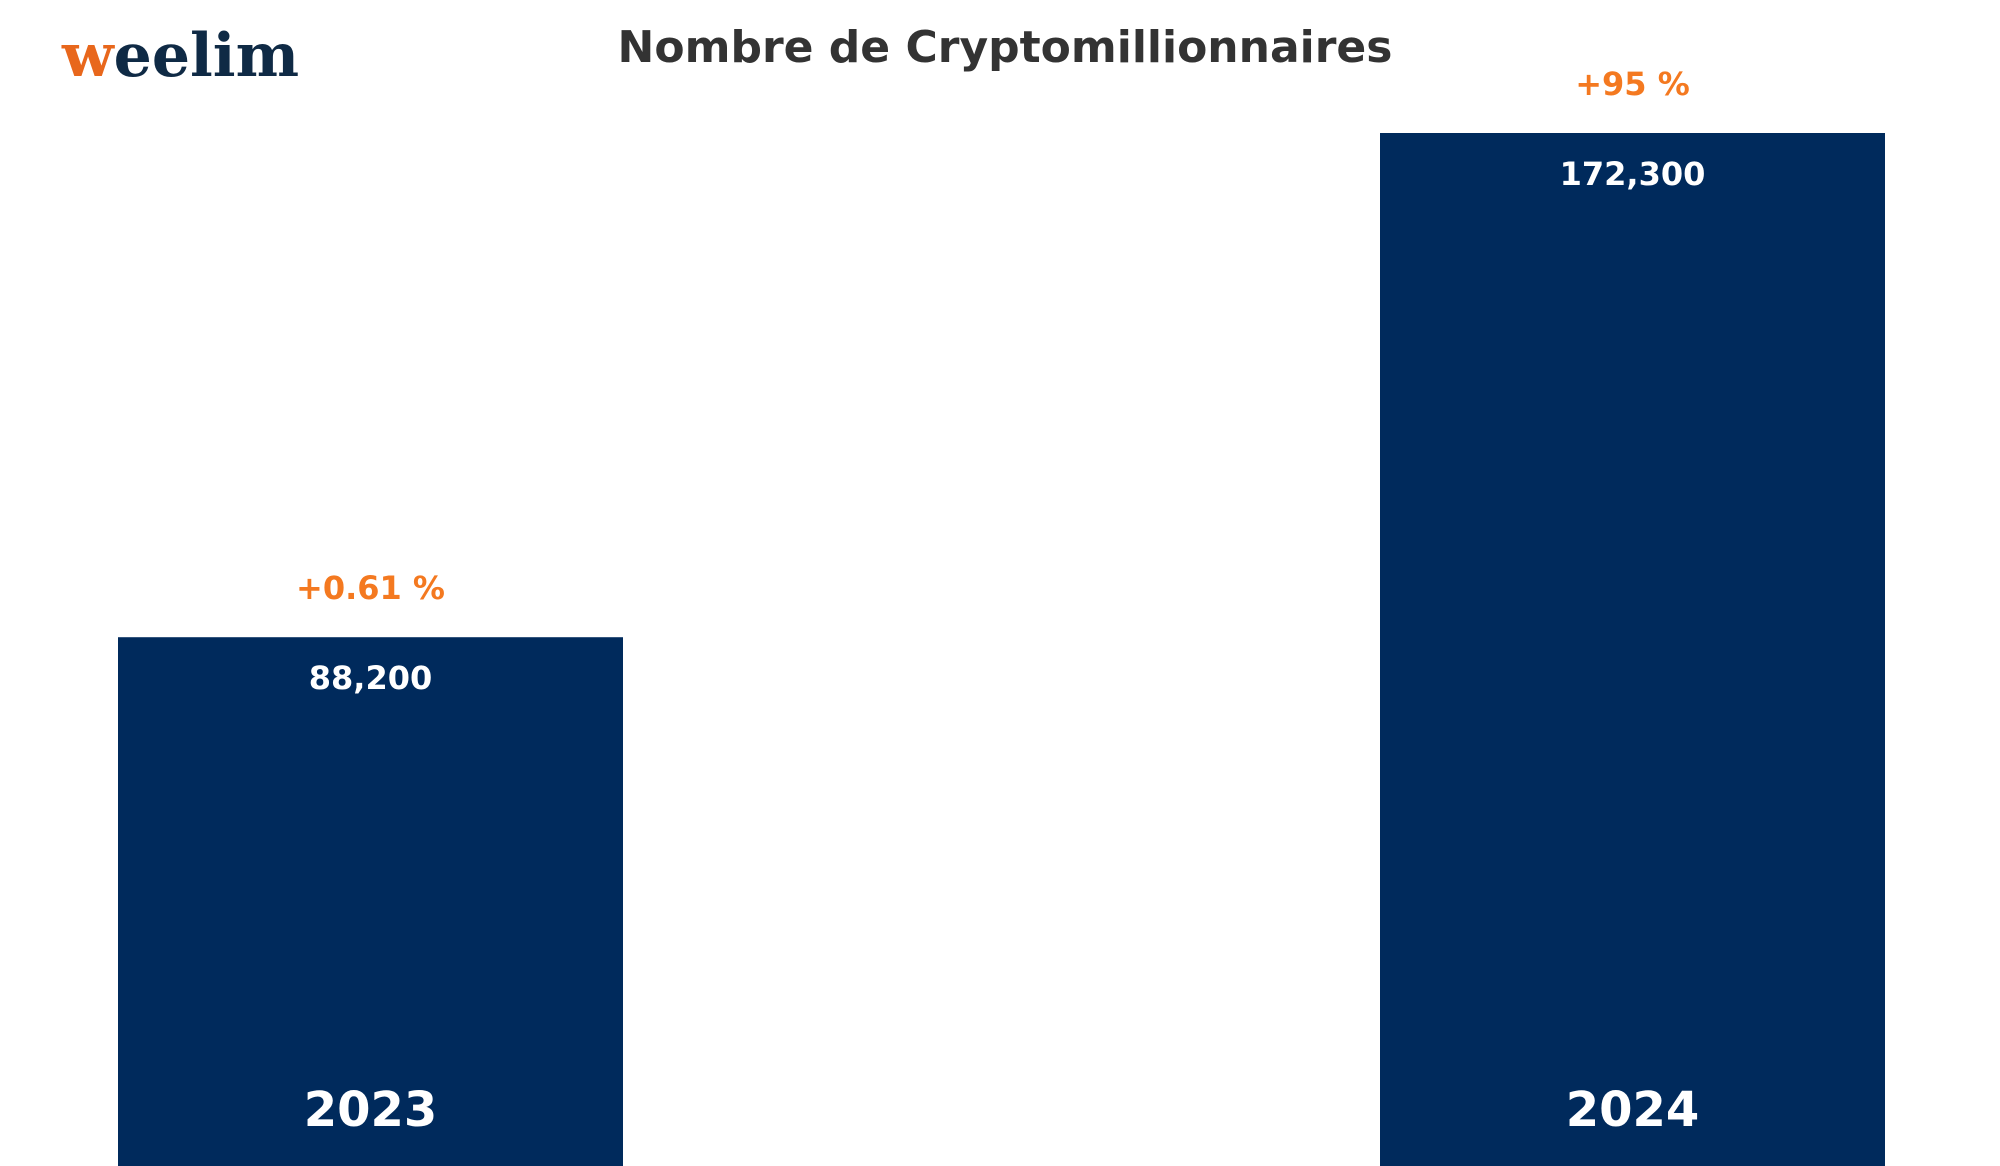 This screenshot has width=2000, height=1166. Describe the element at coordinates (1632, 84) in the screenshot. I see `change-label-2024: +95 %` at that location.